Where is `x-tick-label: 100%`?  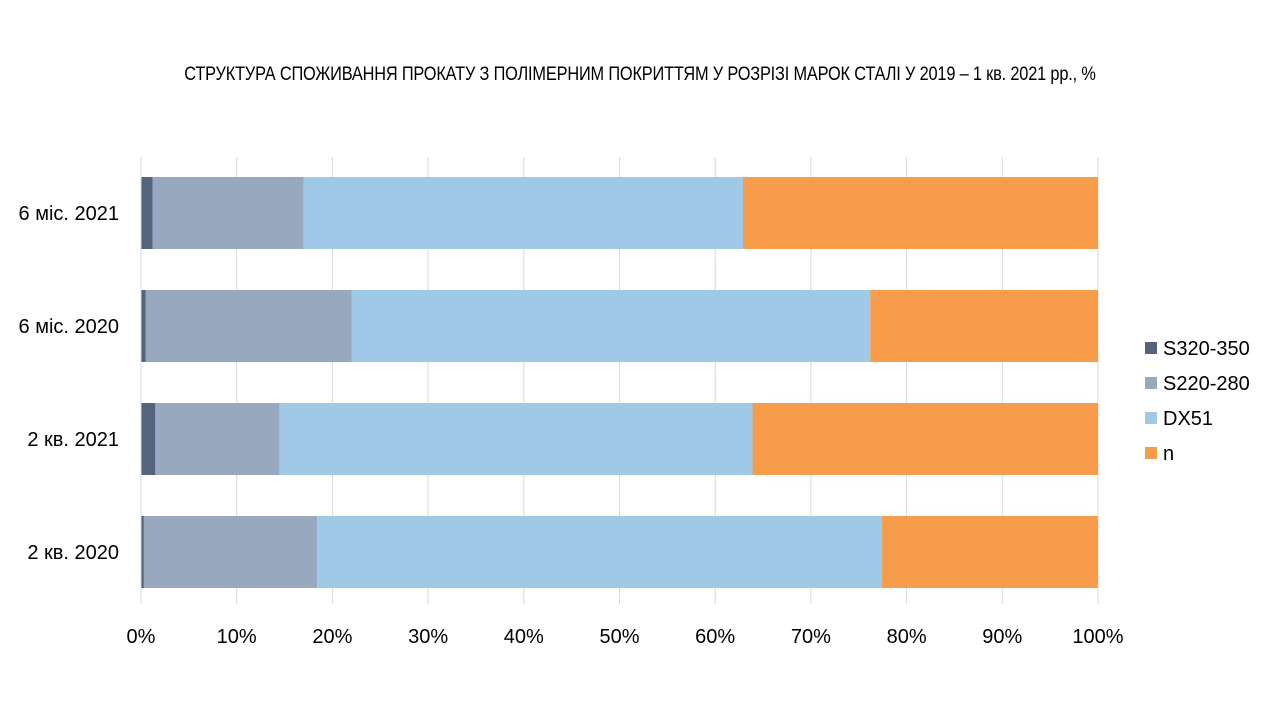 x-tick-label: 100% is located at coordinates (1097, 637).